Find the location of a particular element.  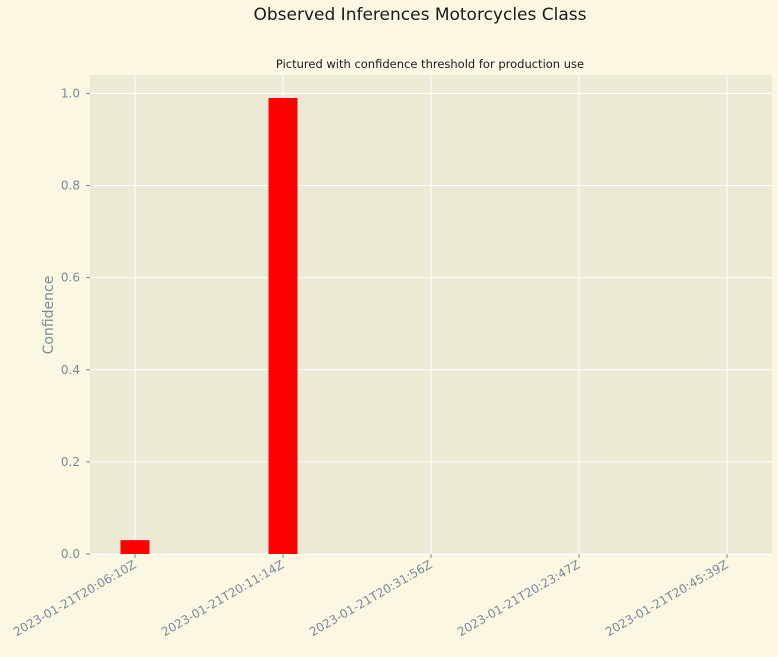

y-tick-label: 0.0 is located at coordinates (70, 554).